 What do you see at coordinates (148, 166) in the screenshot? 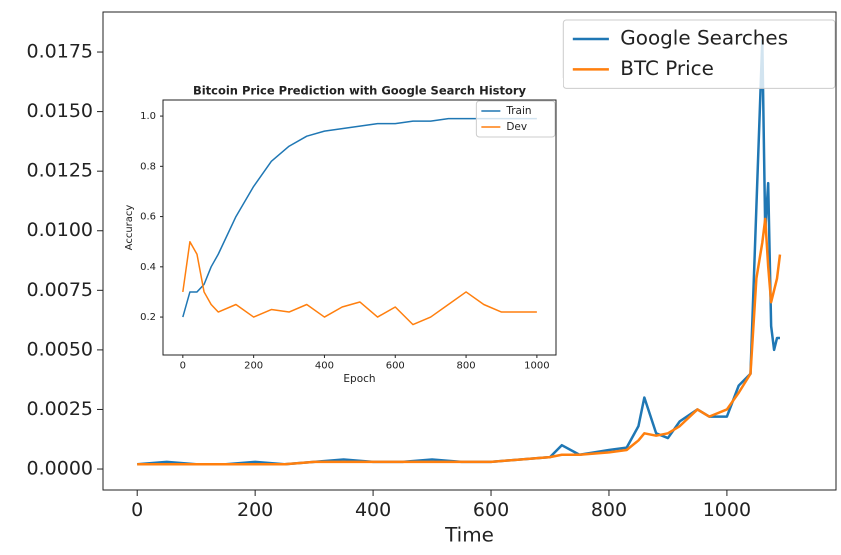
I see `y-tick-label: 0.8` at bounding box center [148, 166].